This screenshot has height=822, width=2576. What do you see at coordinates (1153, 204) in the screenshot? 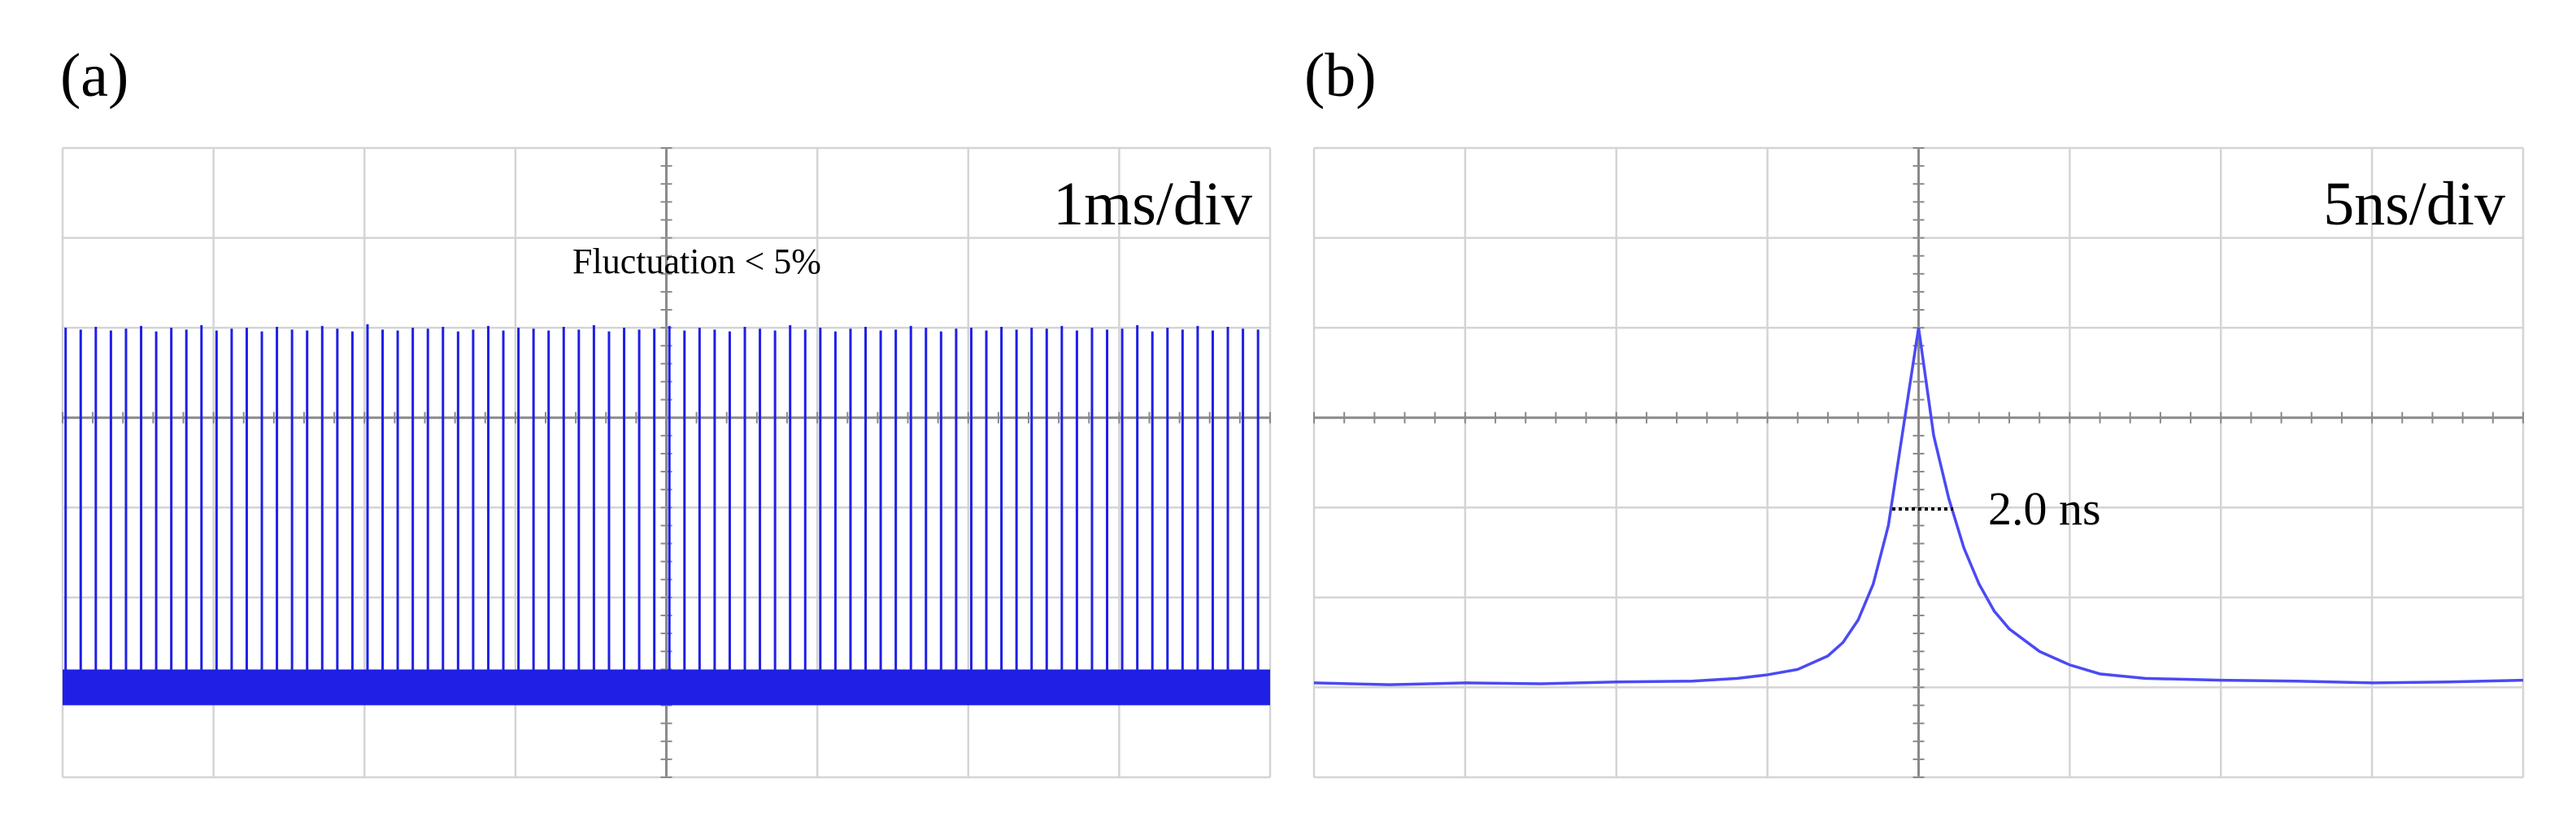
I see `scale-label: 1ms/div` at bounding box center [1153, 204].